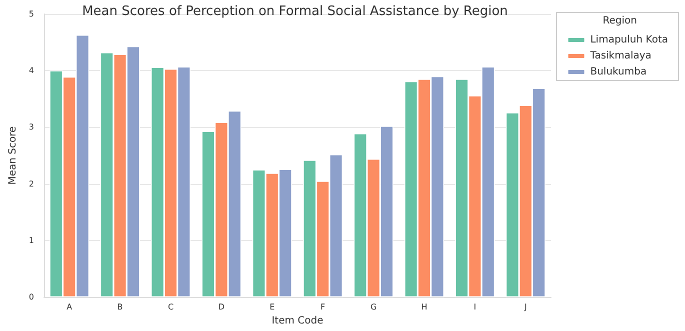 The height and width of the screenshot is (331, 685). What do you see at coordinates (120, 307) in the screenshot?
I see `x-tick-label: B` at bounding box center [120, 307].